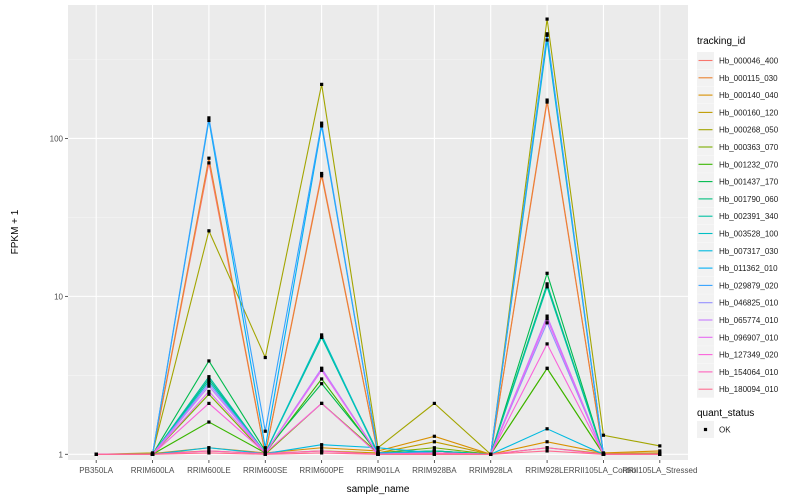  Describe the element at coordinates (749, 251) in the screenshot. I see `legend-label: Hb_007317_030` at that location.